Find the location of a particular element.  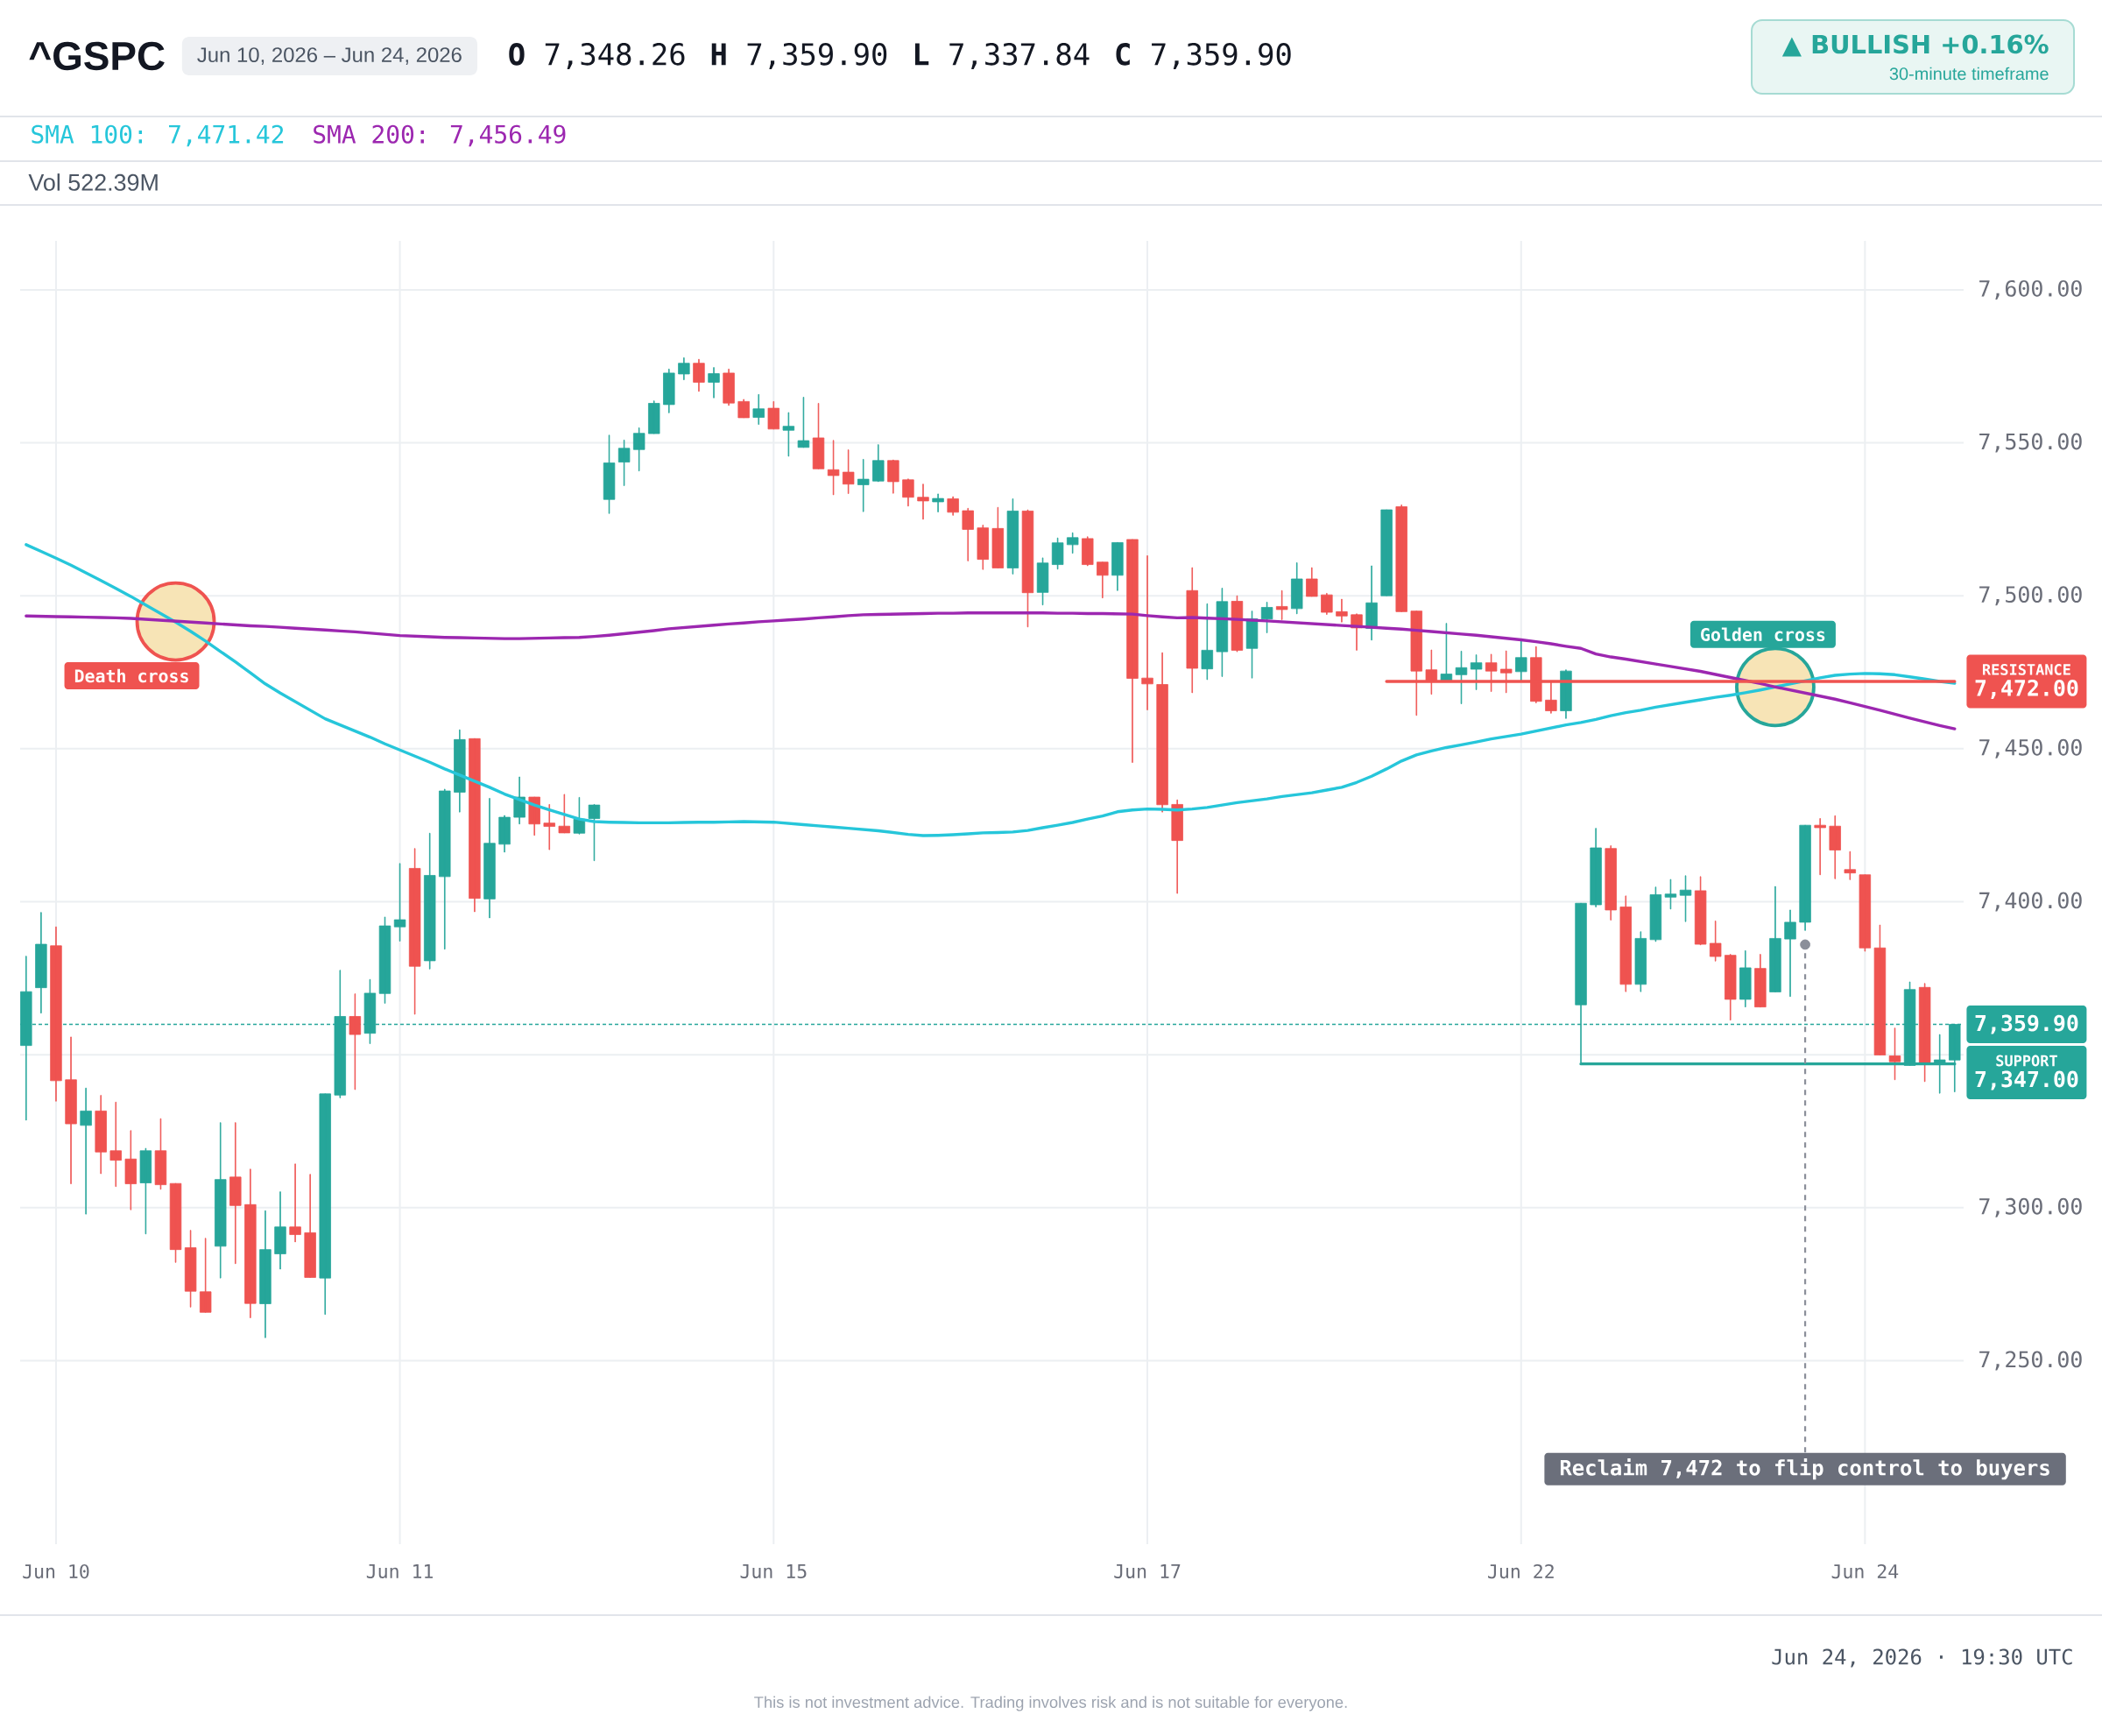

text: SMA 200: 7,456.49 is located at coordinates (440, 135).